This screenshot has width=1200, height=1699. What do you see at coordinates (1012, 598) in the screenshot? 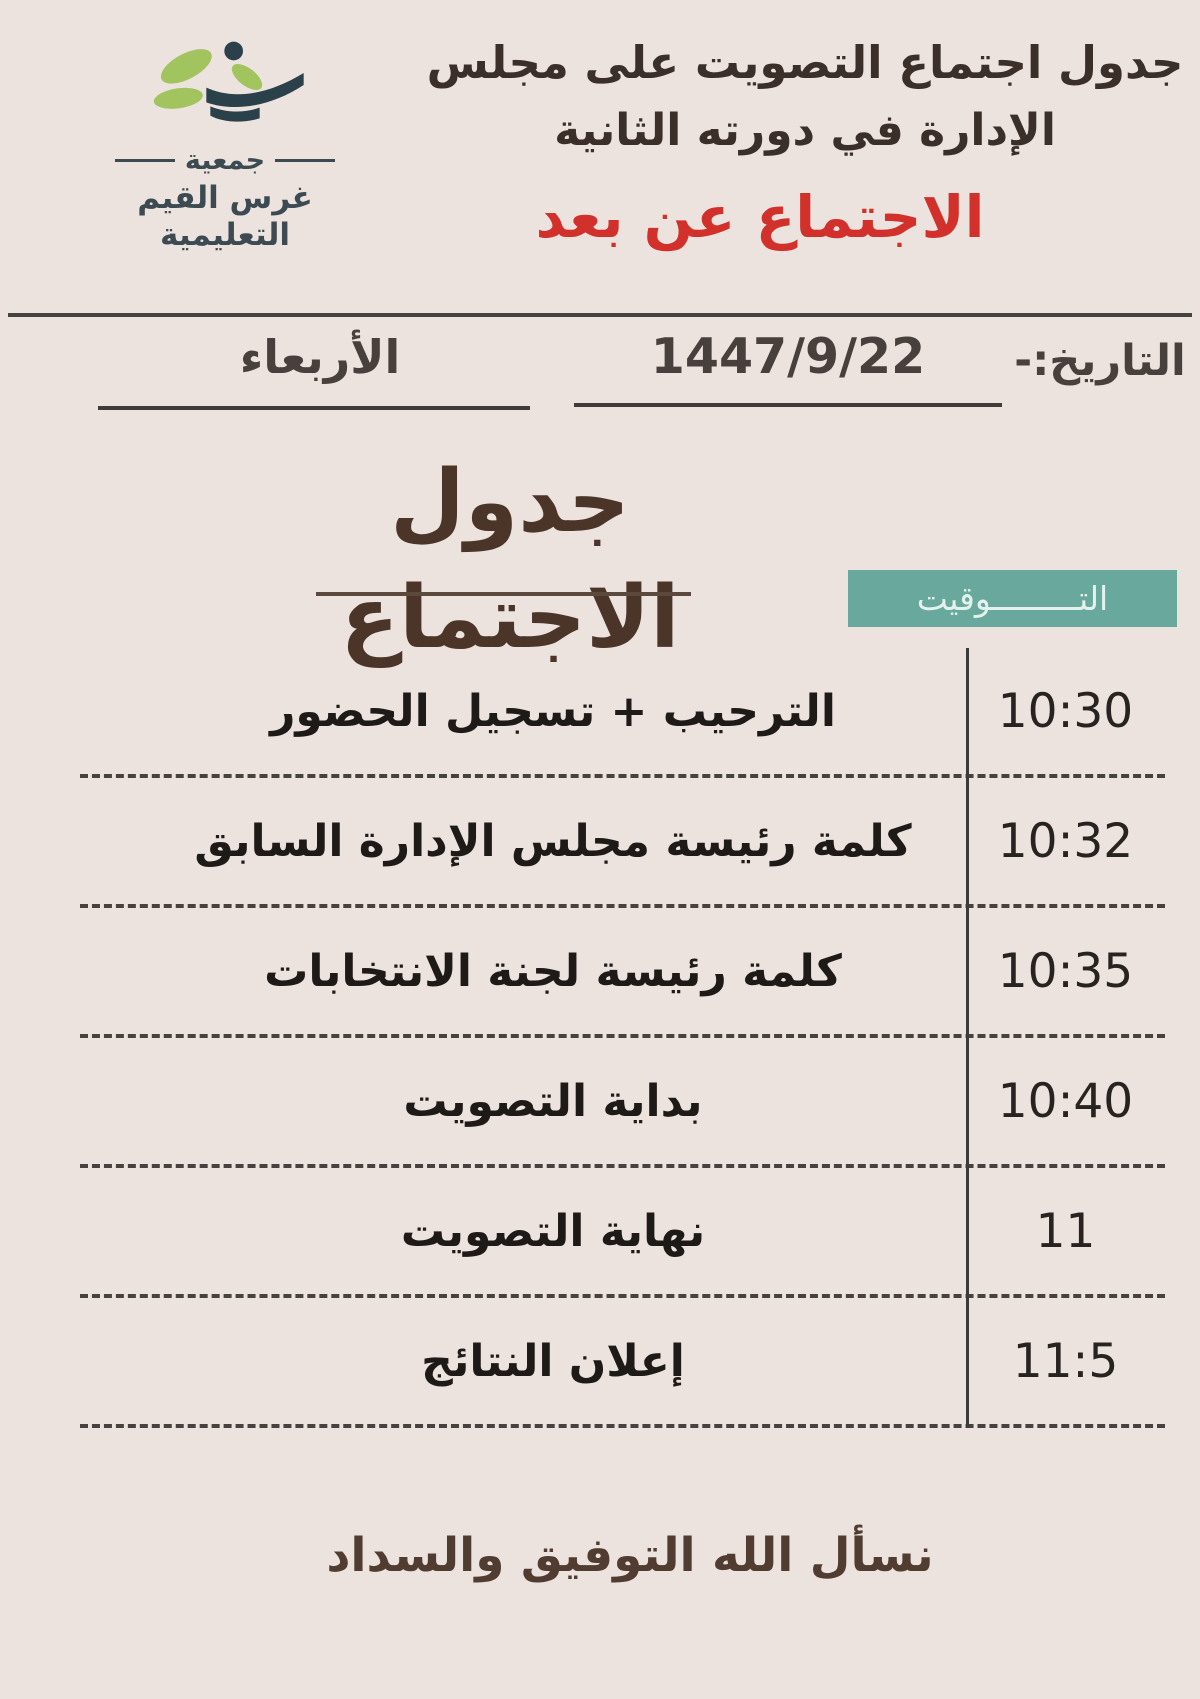
I see `timing-column-header: التـــــــــوقيت` at bounding box center [1012, 598].